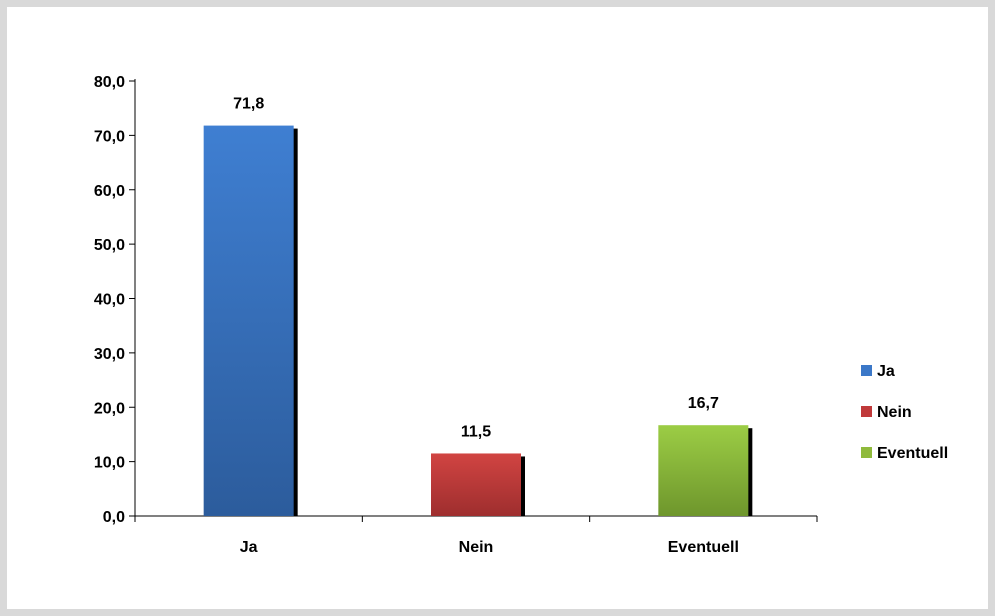 This screenshot has height=616, width=995. I want to click on data-label: 71,8, so click(248, 104).